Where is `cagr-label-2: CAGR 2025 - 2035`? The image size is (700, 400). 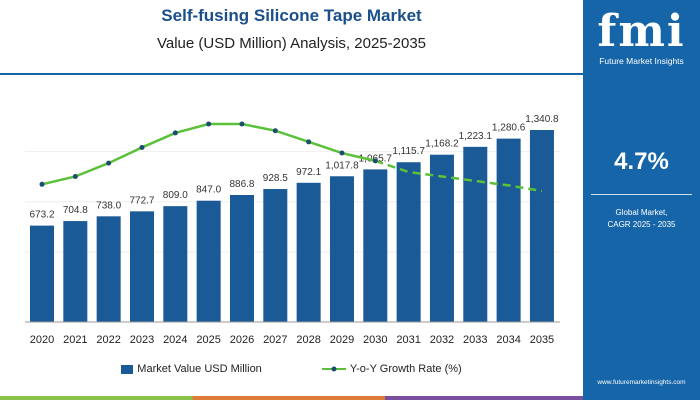 cagr-label-2: CAGR 2025 - 2035 is located at coordinates (641, 224).